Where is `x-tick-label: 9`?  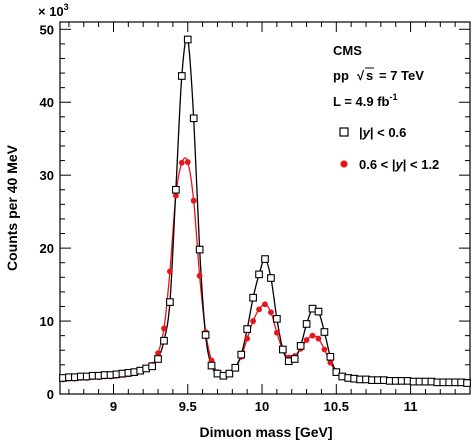 x-tick-label: 9 is located at coordinates (113, 406).